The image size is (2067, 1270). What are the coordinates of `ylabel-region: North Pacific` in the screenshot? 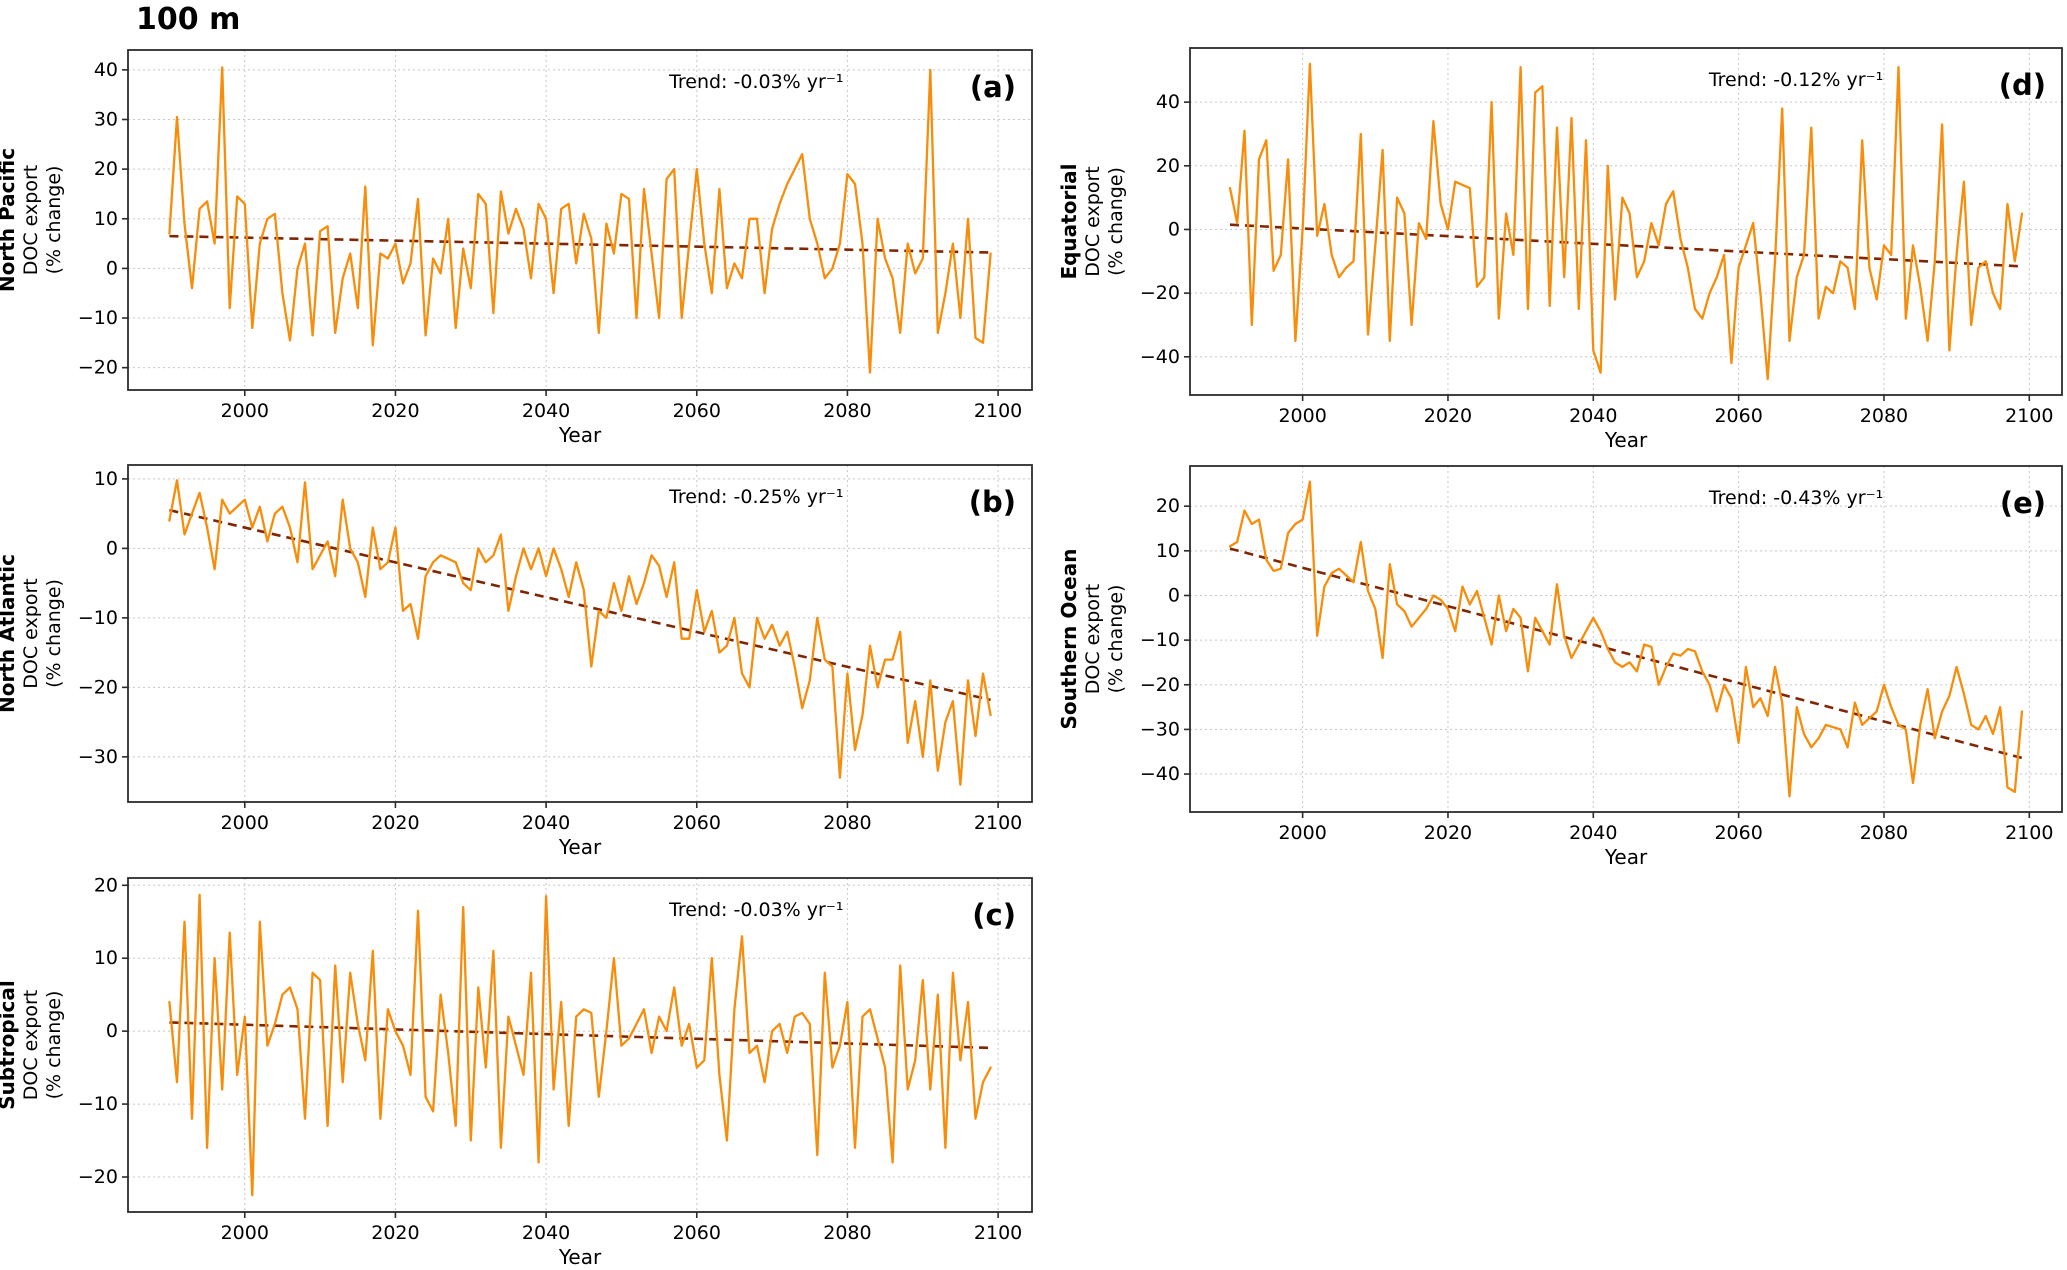 It's located at (9, 220).